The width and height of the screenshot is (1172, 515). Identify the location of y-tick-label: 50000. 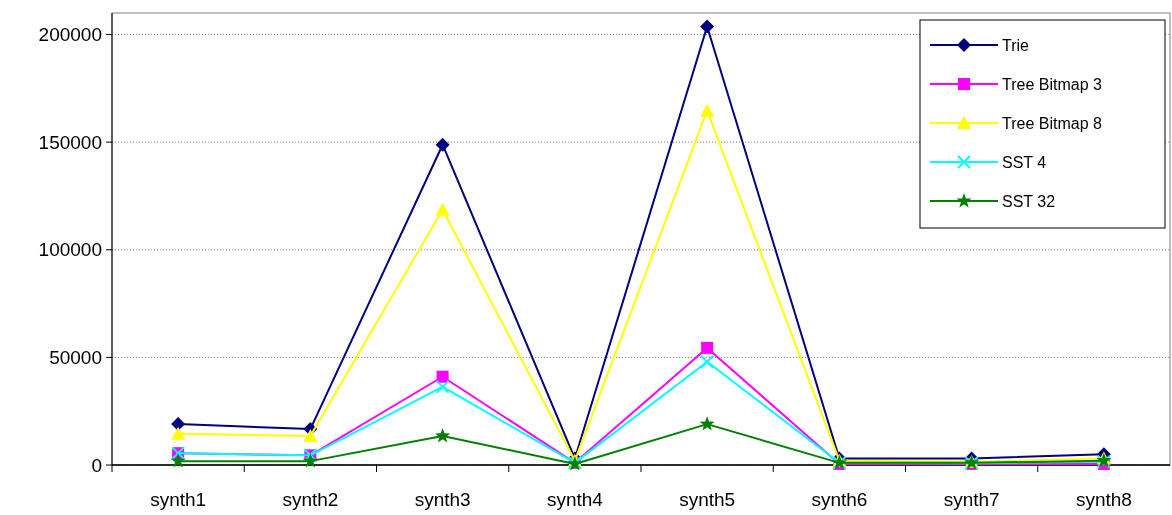
(75, 358).